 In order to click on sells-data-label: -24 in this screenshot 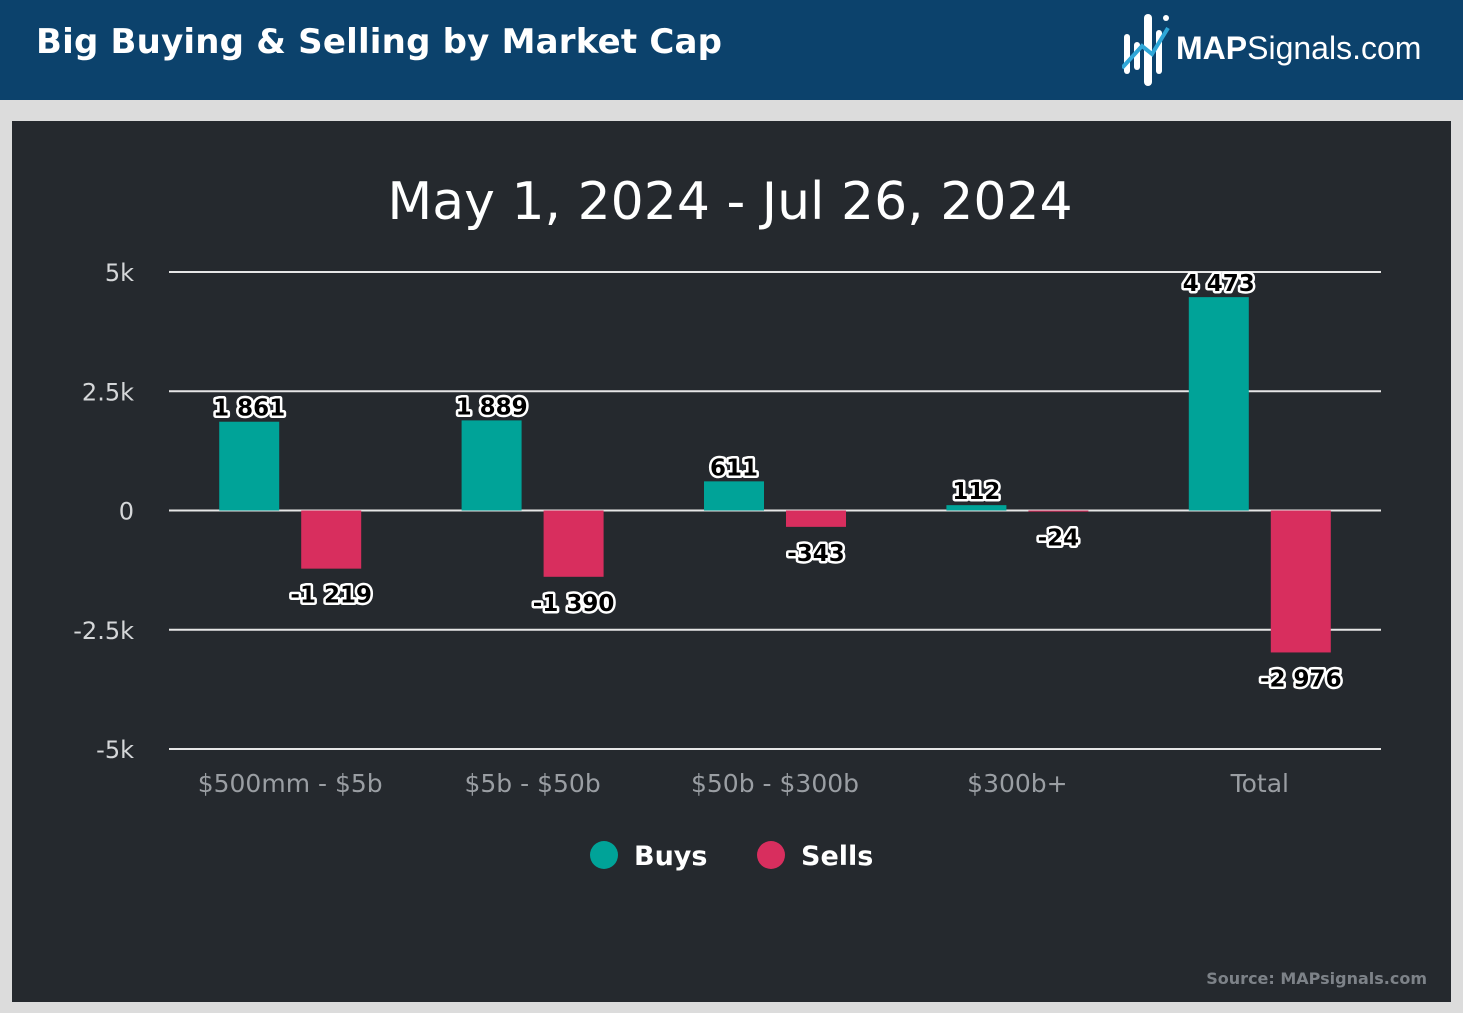, I will do `click(1059, 539)`.